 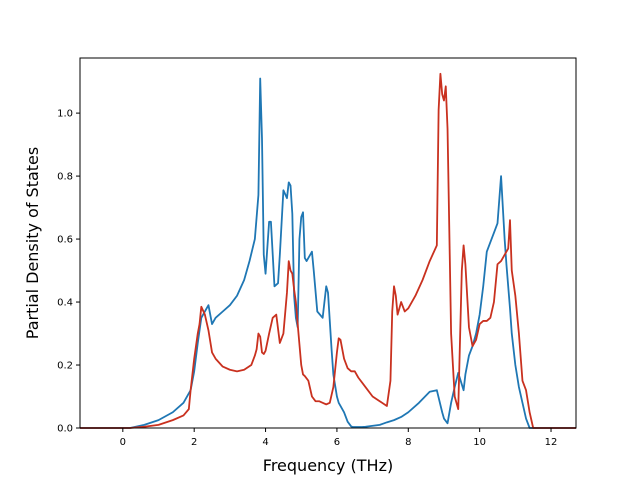 What do you see at coordinates (123, 442) in the screenshot?
I see `x-tick-label: 0` at bounding box center [123, 442].